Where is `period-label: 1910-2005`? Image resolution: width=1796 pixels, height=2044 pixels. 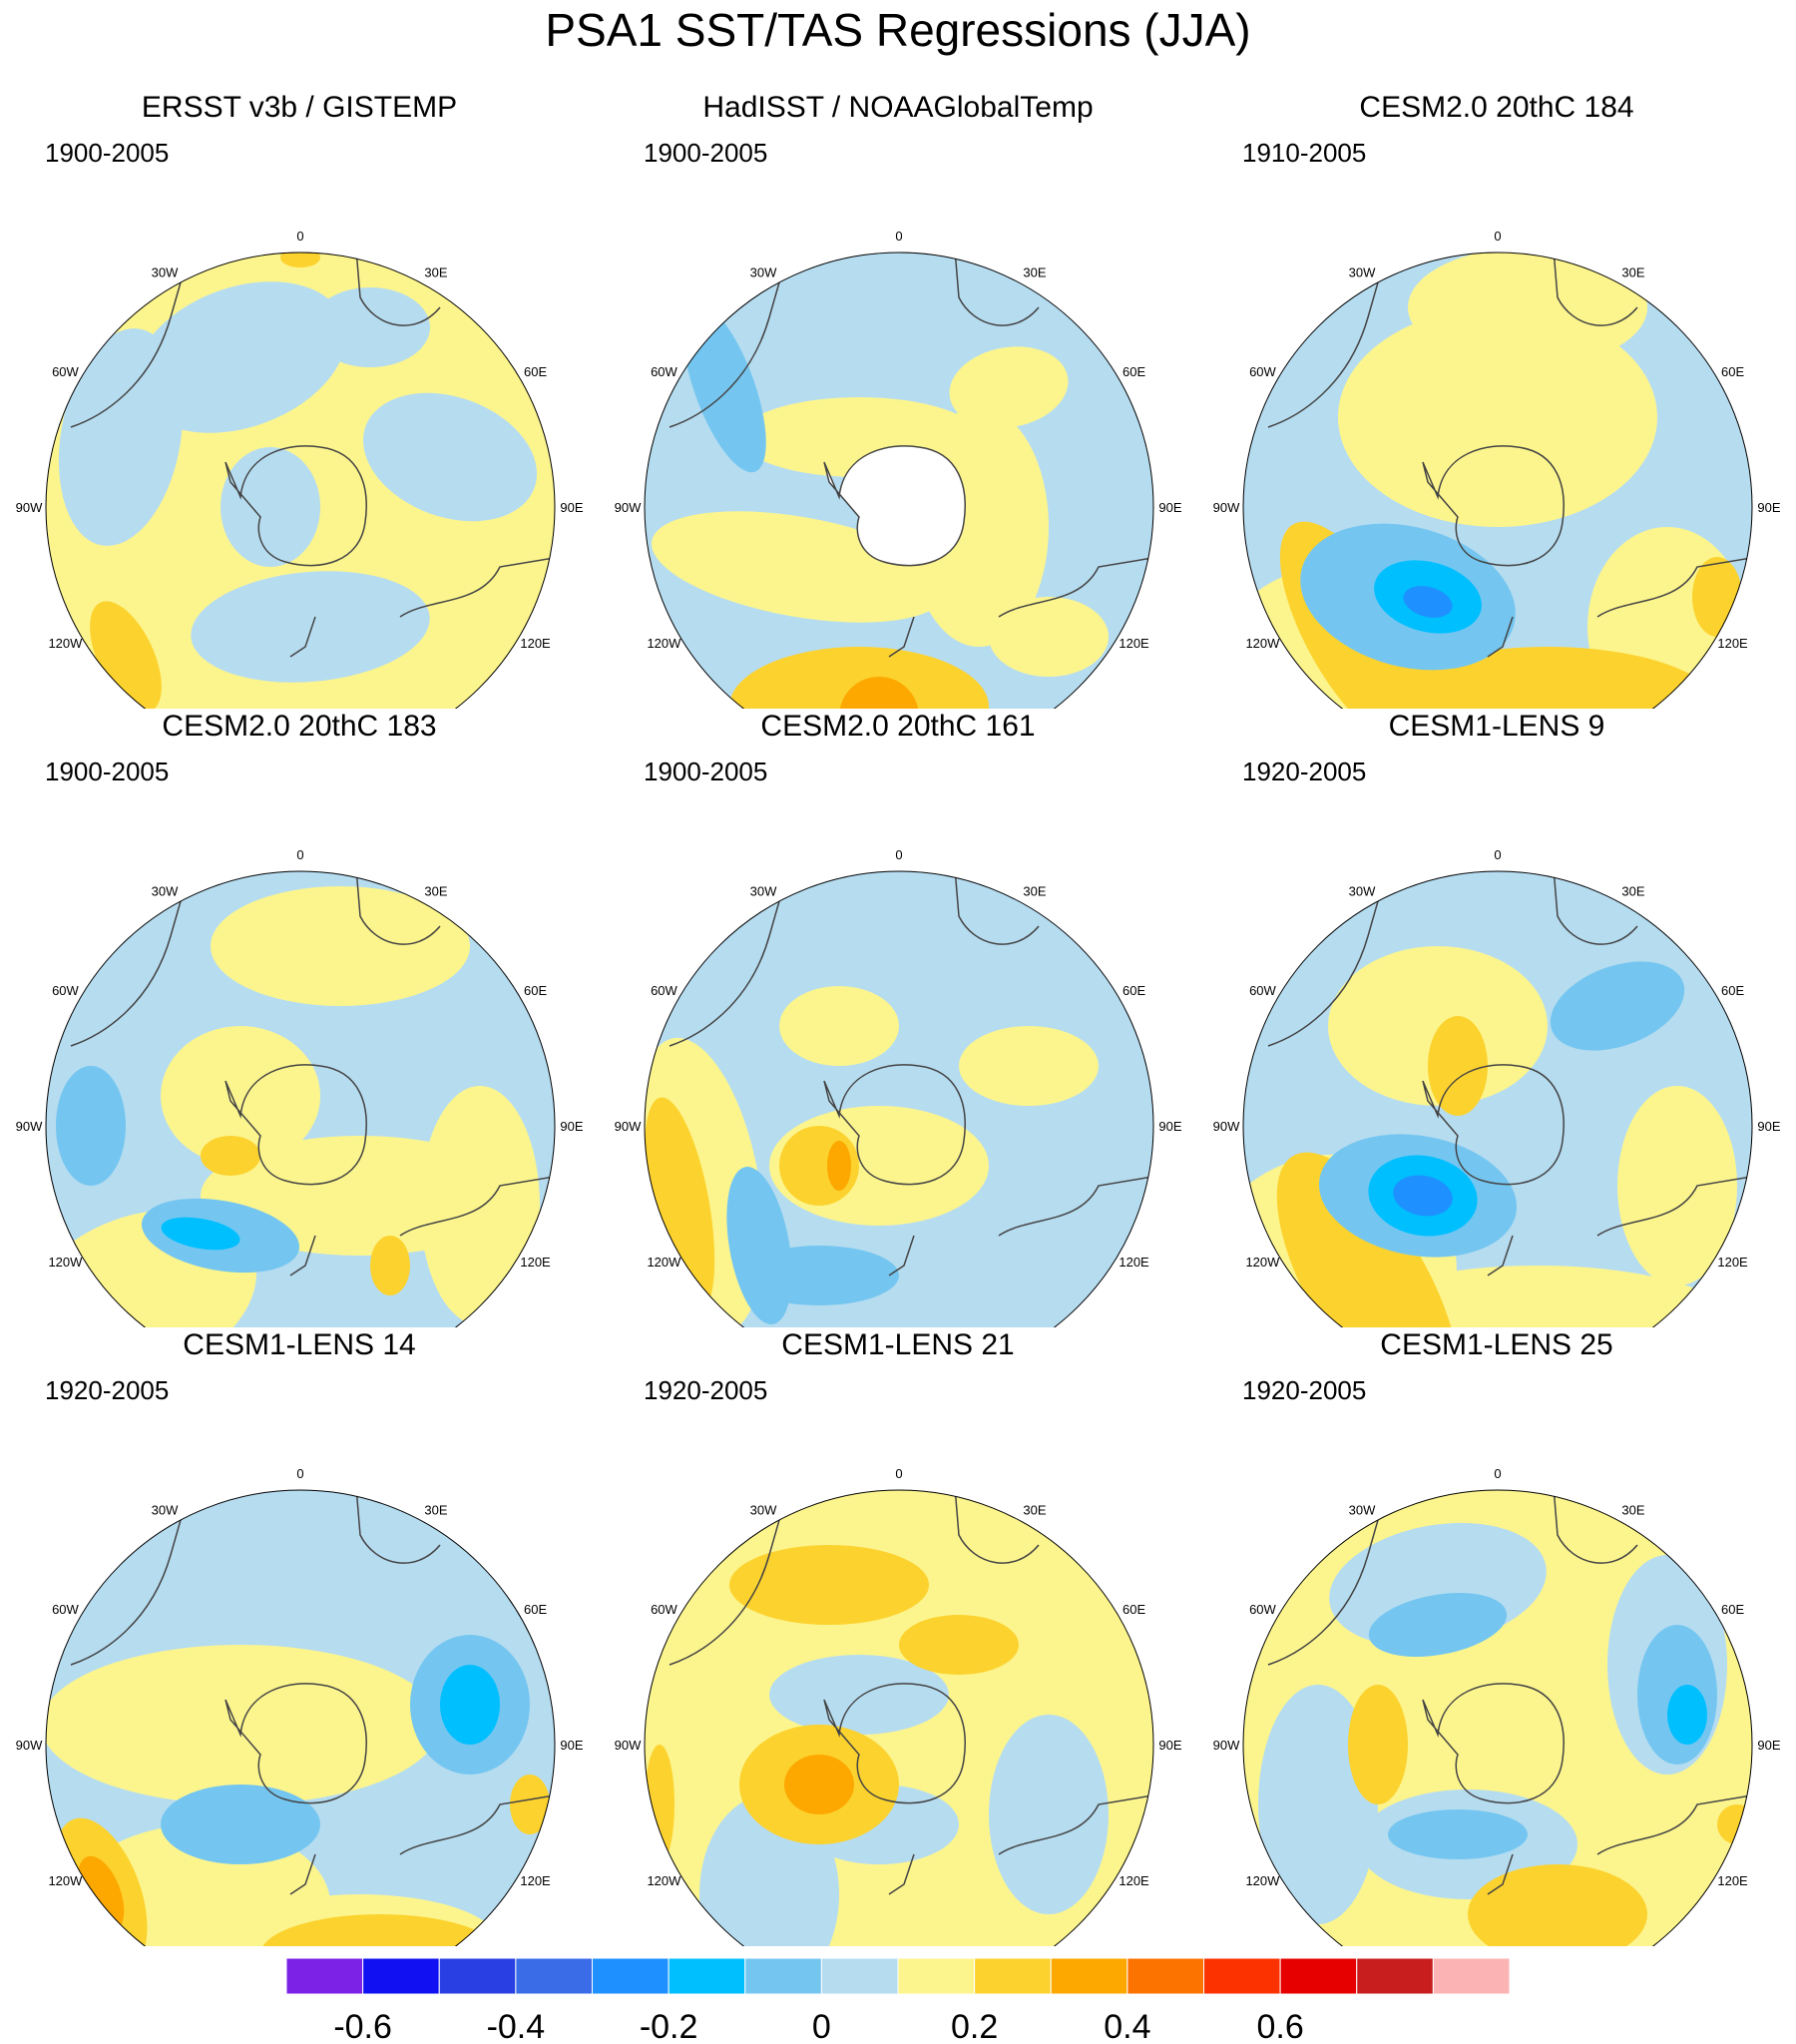
period-label: 1910-2005 is located at coordinates (1304, 153).